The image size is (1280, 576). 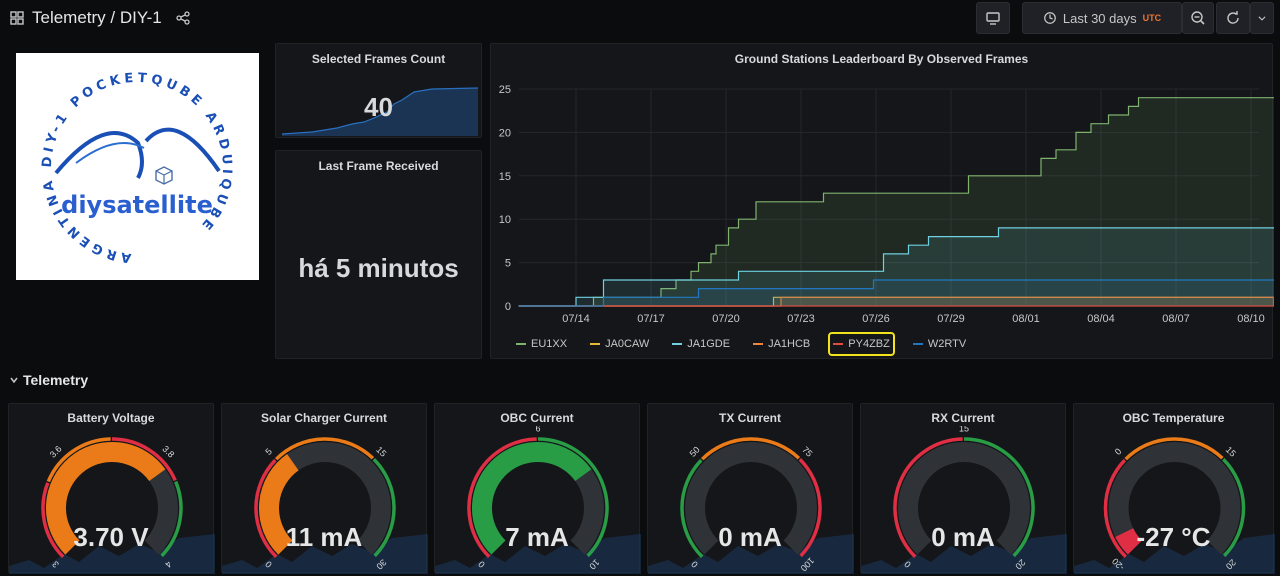 I want to click on gauge-panel-rx-current: RX Current 0 20 15 0 mA, so click(x=963, y=488).